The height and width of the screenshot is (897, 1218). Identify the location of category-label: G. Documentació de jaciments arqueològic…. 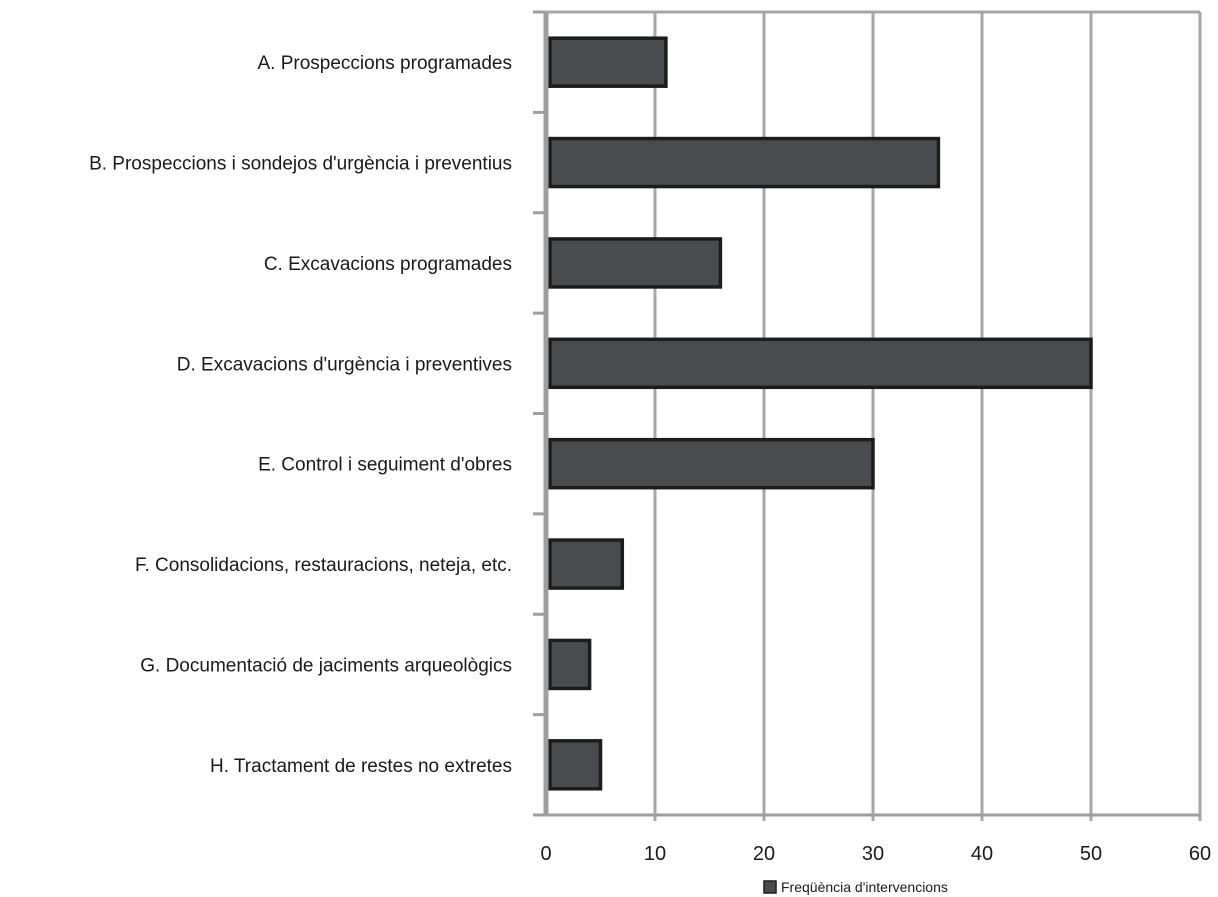
(326, 665).